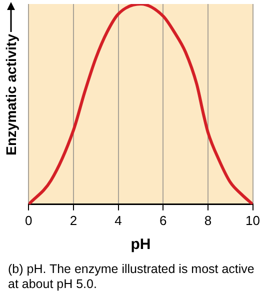 Image resolution: width=263 pixels, height=300 pixels. Describe the element at coordinates (132, 277) in the screenshot. I see `text: (b) pH. The enzyme illustrated is most active at about pH 5.0.` at that location.